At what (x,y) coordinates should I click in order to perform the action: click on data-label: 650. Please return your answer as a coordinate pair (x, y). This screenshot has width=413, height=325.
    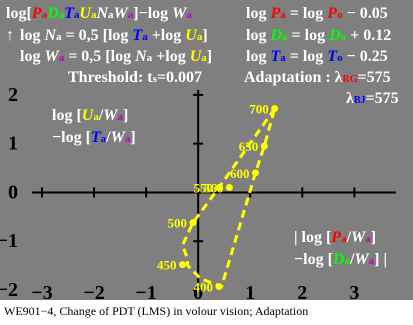
    Looking at the image, I should click on (249, 146).